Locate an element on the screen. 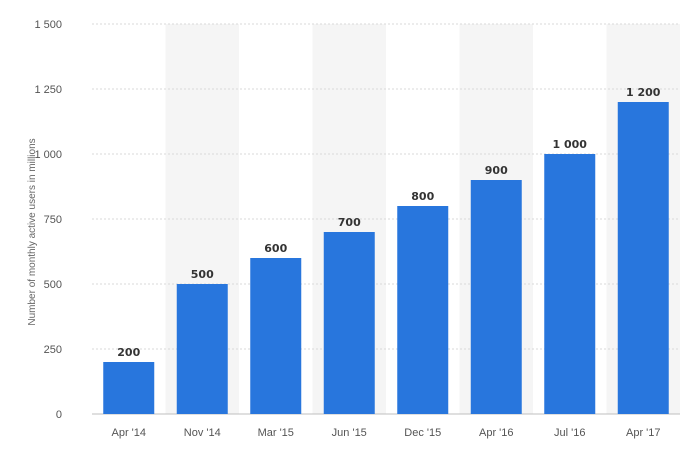 Image resolution: width=700 pixels, height=450 pixels. y-tick-label: 750 is located at coordinates (53, 220).